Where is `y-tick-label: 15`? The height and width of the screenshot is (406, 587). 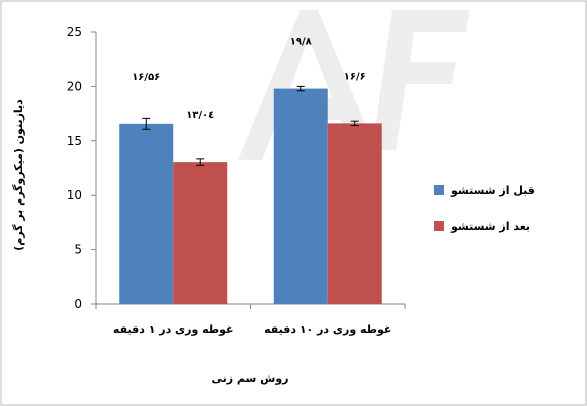
y-tick-label: 15 is located at coordinates (74, 141).